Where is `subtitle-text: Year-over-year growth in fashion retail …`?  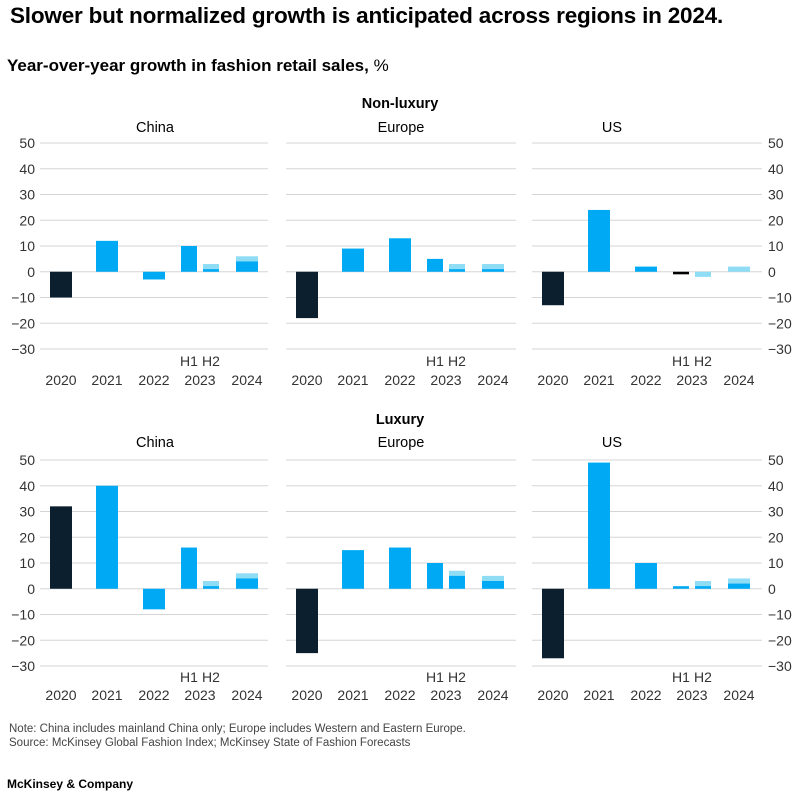
subtitle-text: Year-over-year growth in fashion retail … is located at coordinates (188, 65).